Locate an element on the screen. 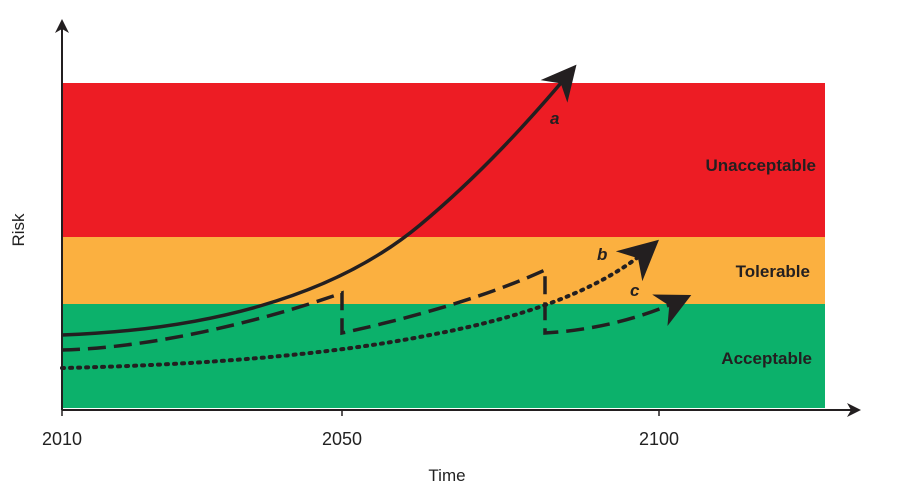 Image resolution: width=908 pixels, height=504 pixels. x-tick-label-2010: 2010 is located at coordinates (62, 439).